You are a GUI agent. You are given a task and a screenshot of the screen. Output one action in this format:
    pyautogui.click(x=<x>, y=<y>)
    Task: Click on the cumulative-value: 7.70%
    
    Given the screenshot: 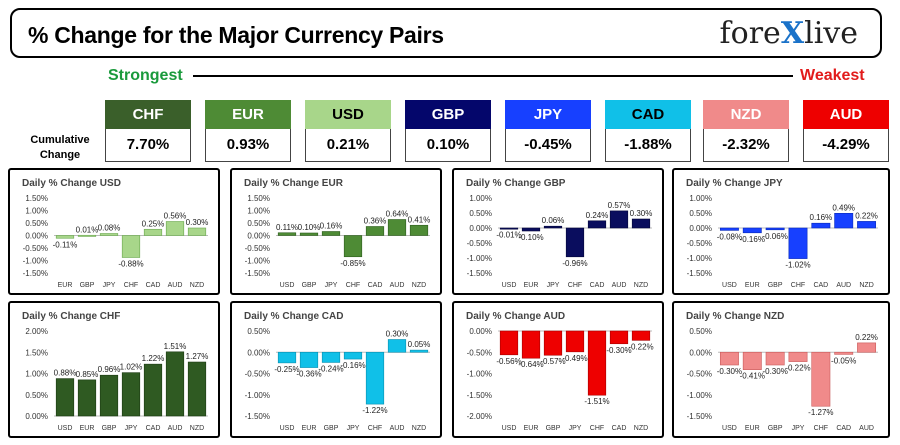 What is the action you would take?
    pyautogui.click(x=148, y=145)
    